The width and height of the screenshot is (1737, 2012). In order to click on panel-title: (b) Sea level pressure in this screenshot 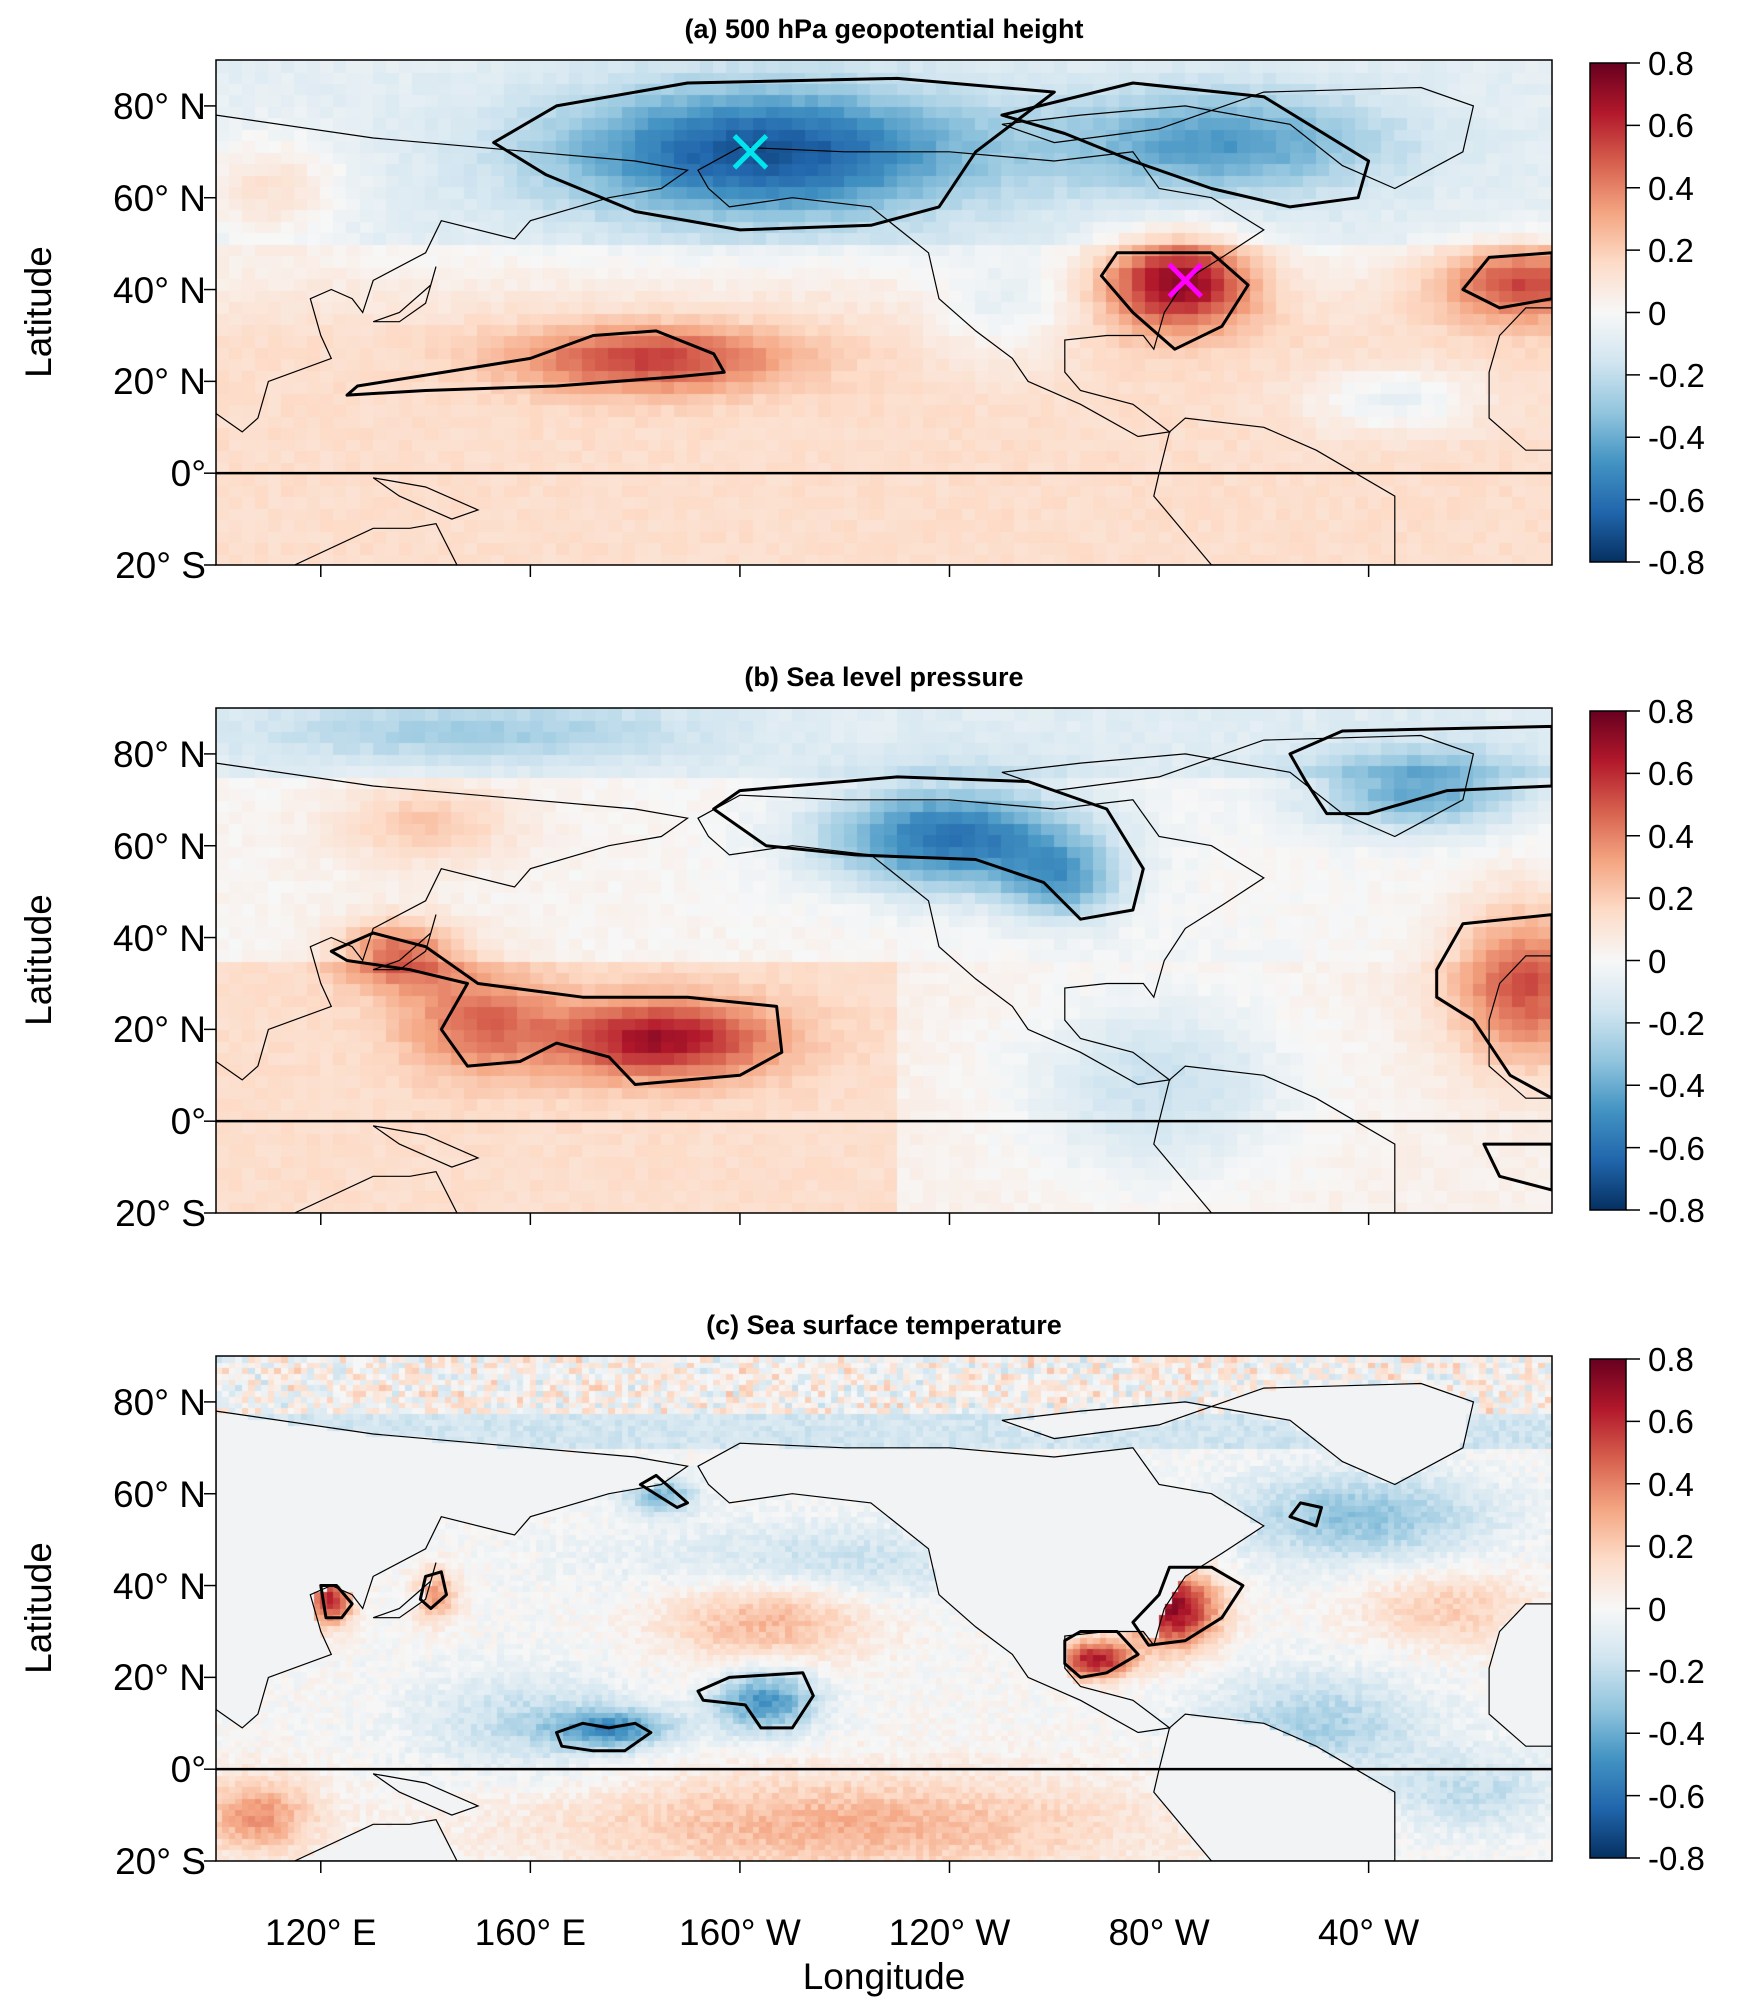, I will do `click(884, 677)`.